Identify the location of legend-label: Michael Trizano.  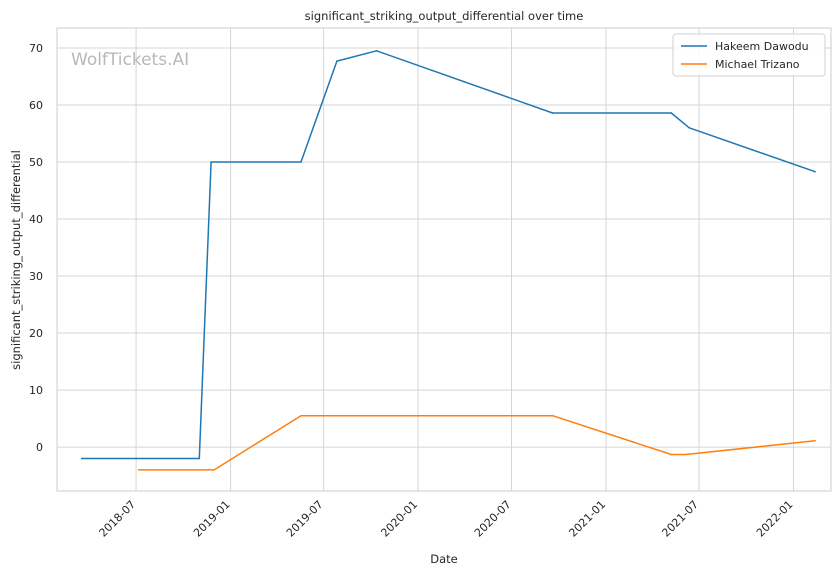
(757, 64).